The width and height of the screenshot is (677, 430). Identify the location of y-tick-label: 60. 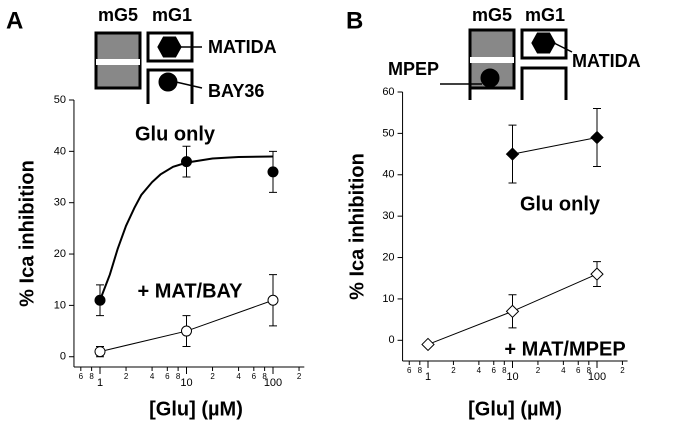
(388, 92).